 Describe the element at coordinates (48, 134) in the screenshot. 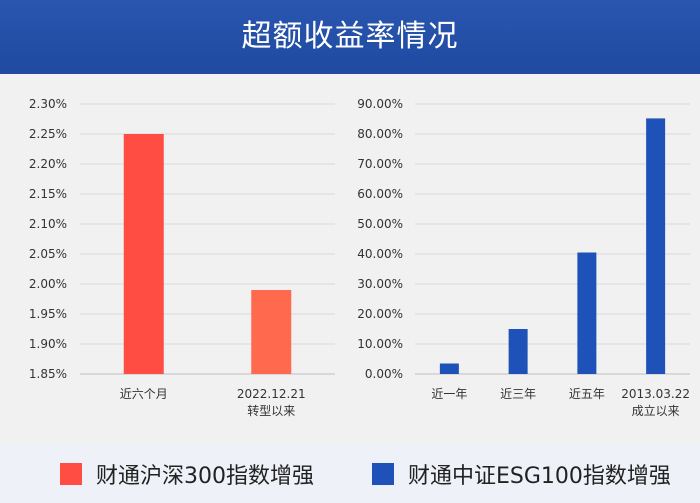

I see `left-y-tick-label: 2.25%` at that location.